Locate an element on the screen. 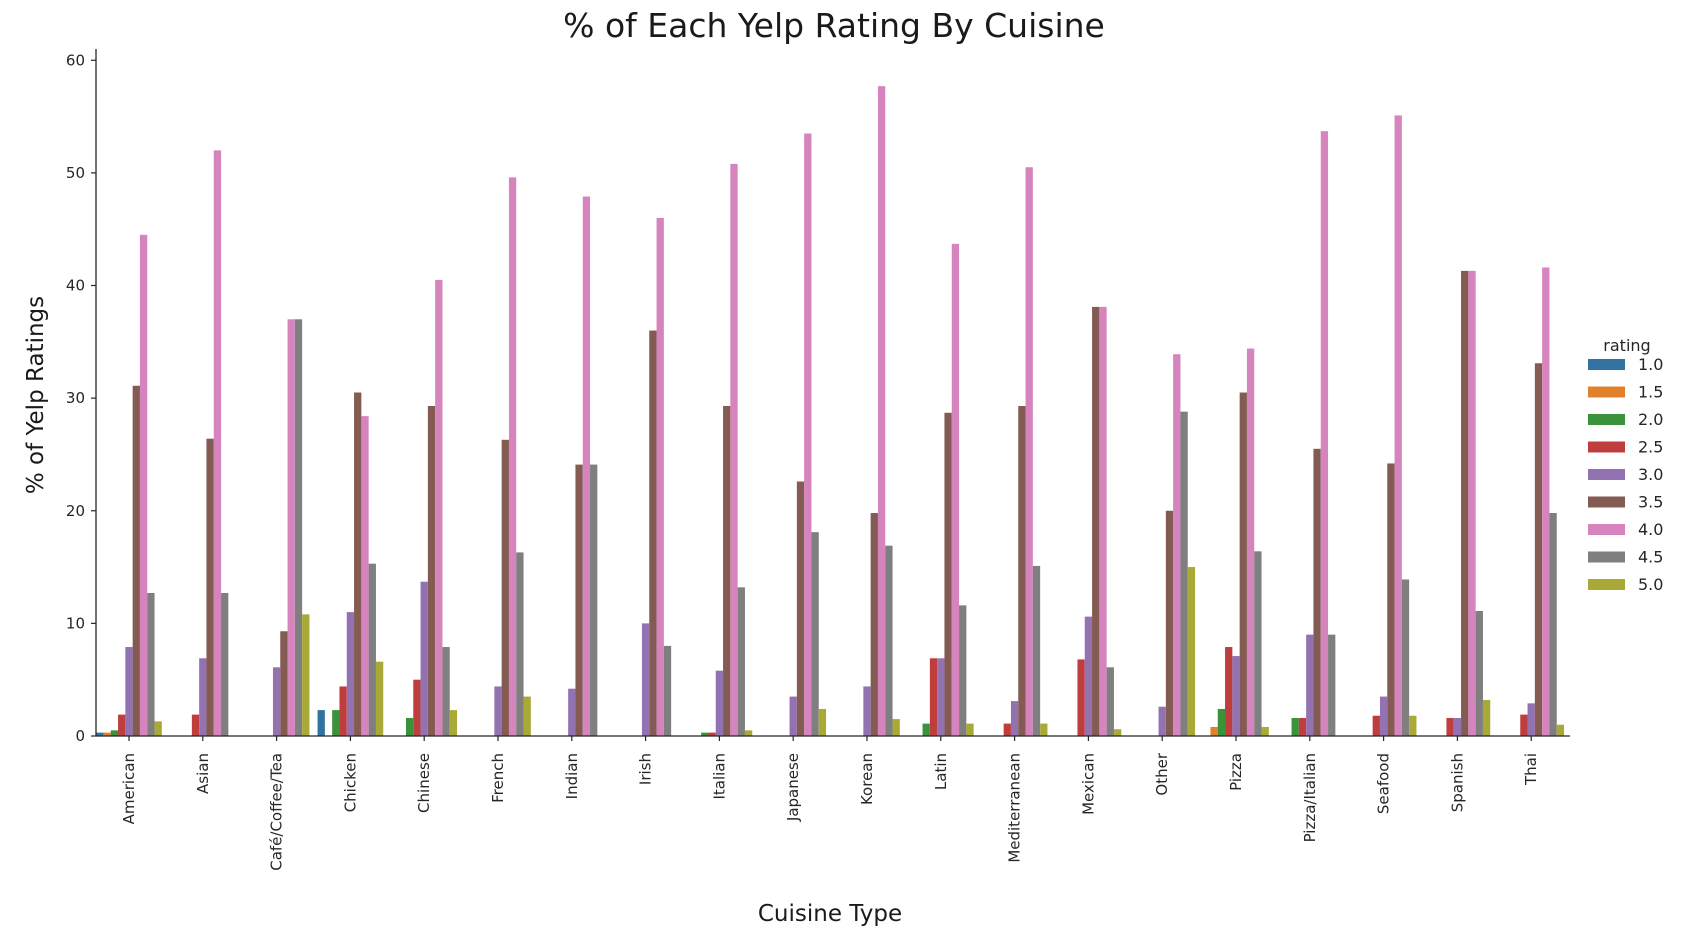 Image resolution: width=1688 pixels, height=938 pixels. legend: rating 1.0 1.5 2.0 2.5 3.0 3.5 4.0 4.5 5.0 is located at coordinates (1625, 465).